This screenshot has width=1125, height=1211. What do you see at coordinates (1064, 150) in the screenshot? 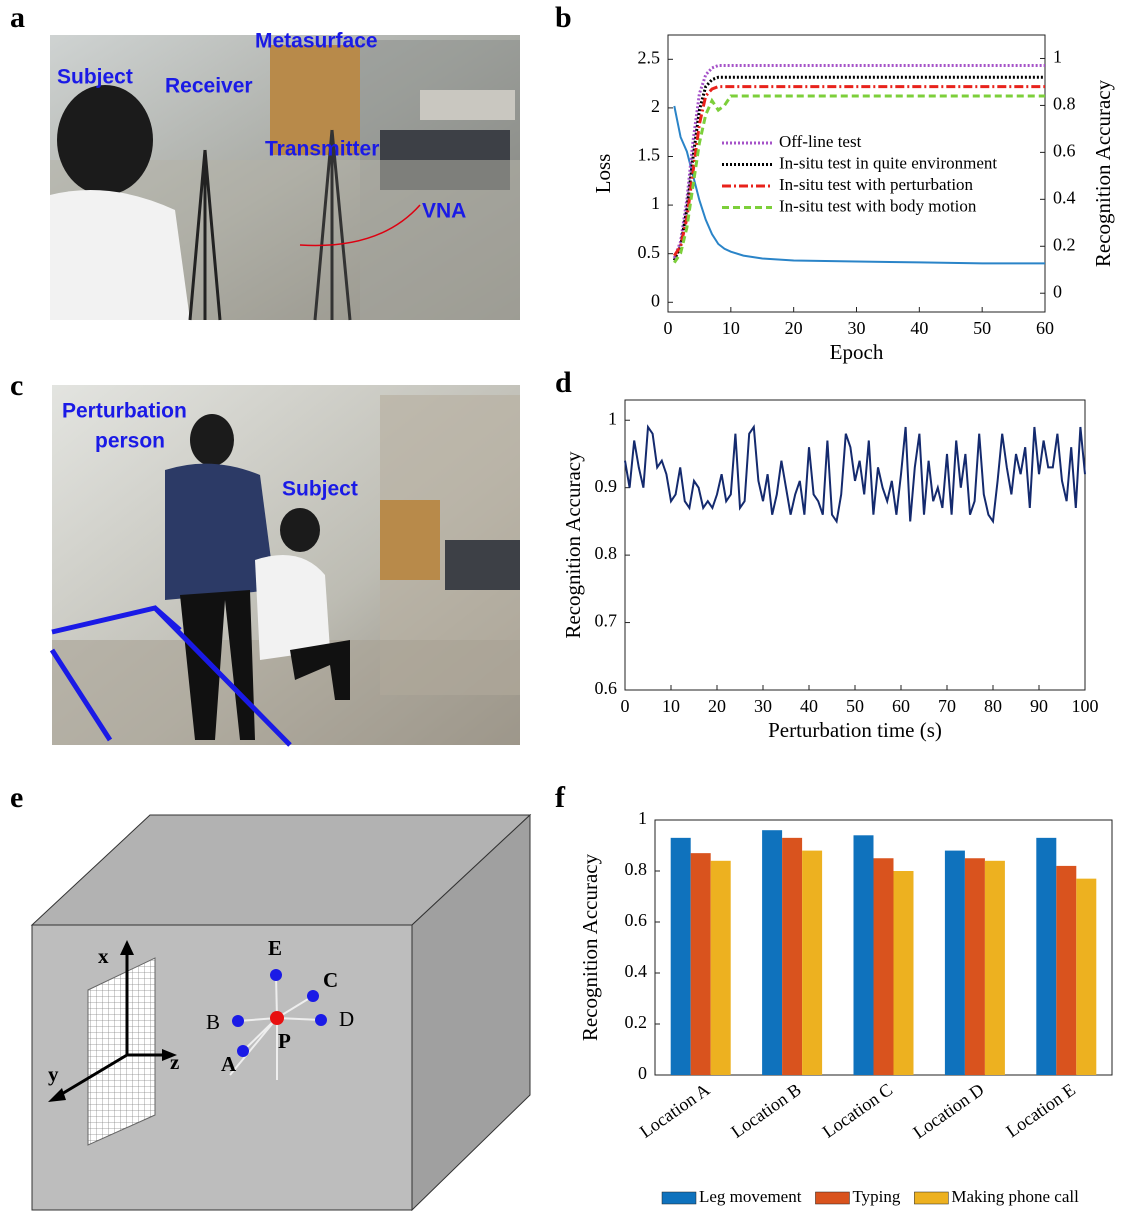
I see `y2-tick-label: 0.6` at bounding box center [1064, 150].